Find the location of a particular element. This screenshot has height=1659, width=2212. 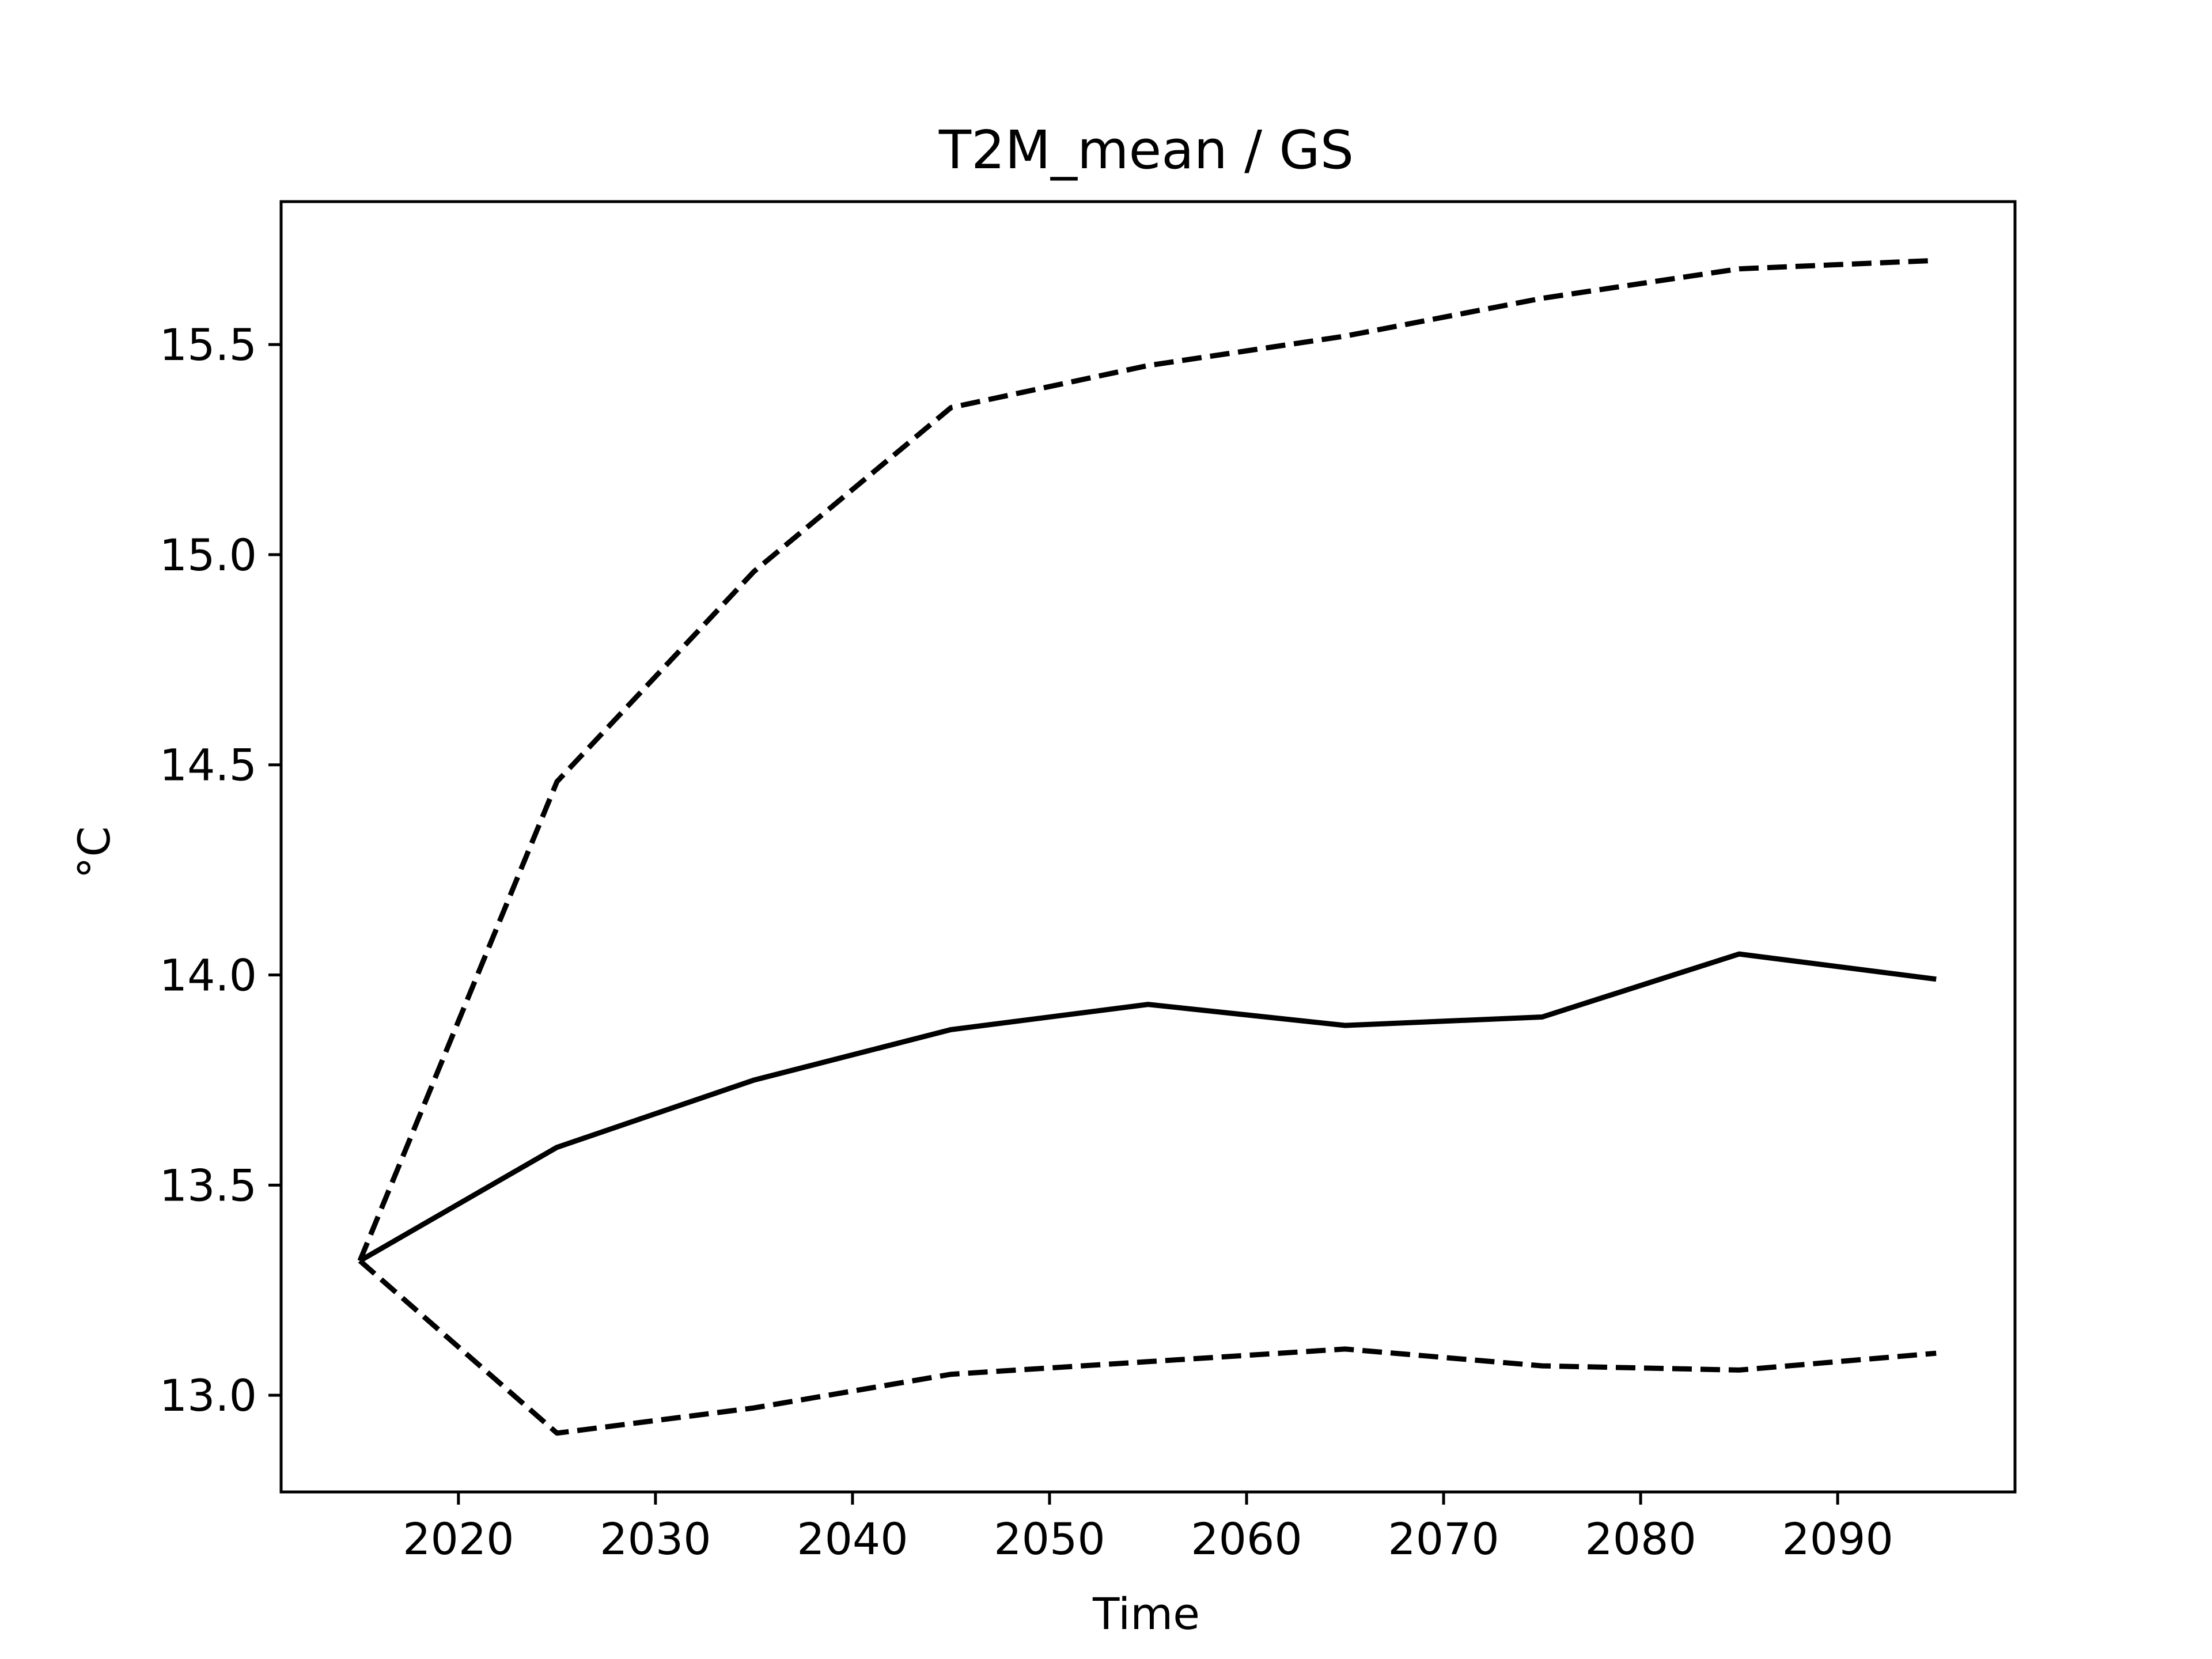

x-tick-label: 2050 is located at coordinates (1049, 1539).